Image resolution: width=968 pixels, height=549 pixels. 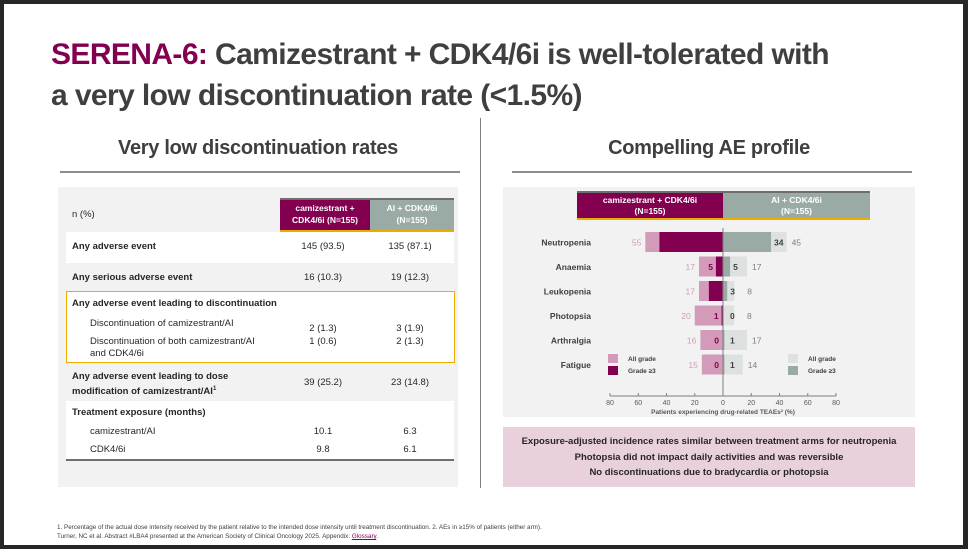 I want to click on legend-left-all-grade-swatch, so click(x=613, y=358).